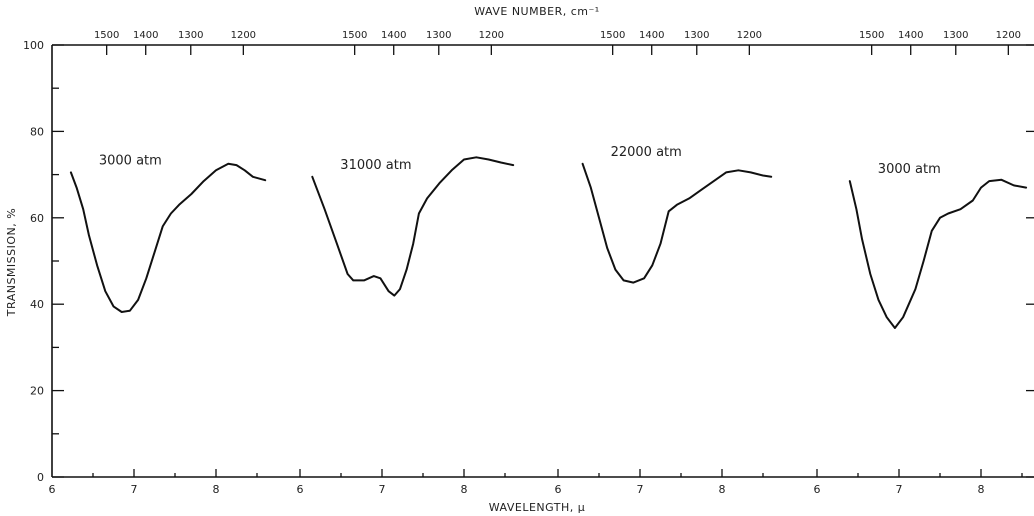  Describe the element at coordinates (375, 165) in the screenshot. I see `pressure-label: 31000 atm` at that location.